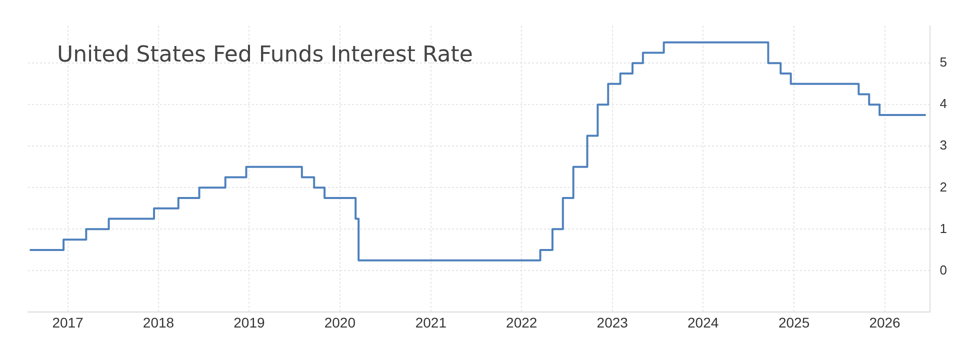  What do you see at coordinates (794, 322) in the screenshot?
I see `x-tick-label: 2025` at bounding box center [794, 322].